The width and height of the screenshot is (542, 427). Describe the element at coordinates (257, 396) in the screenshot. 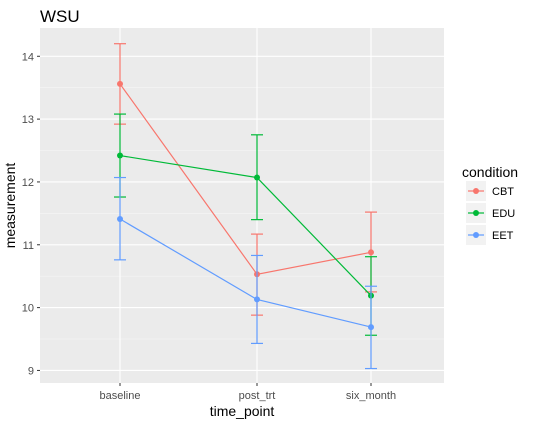

I see `x-tick-label: post_trt` at that location.